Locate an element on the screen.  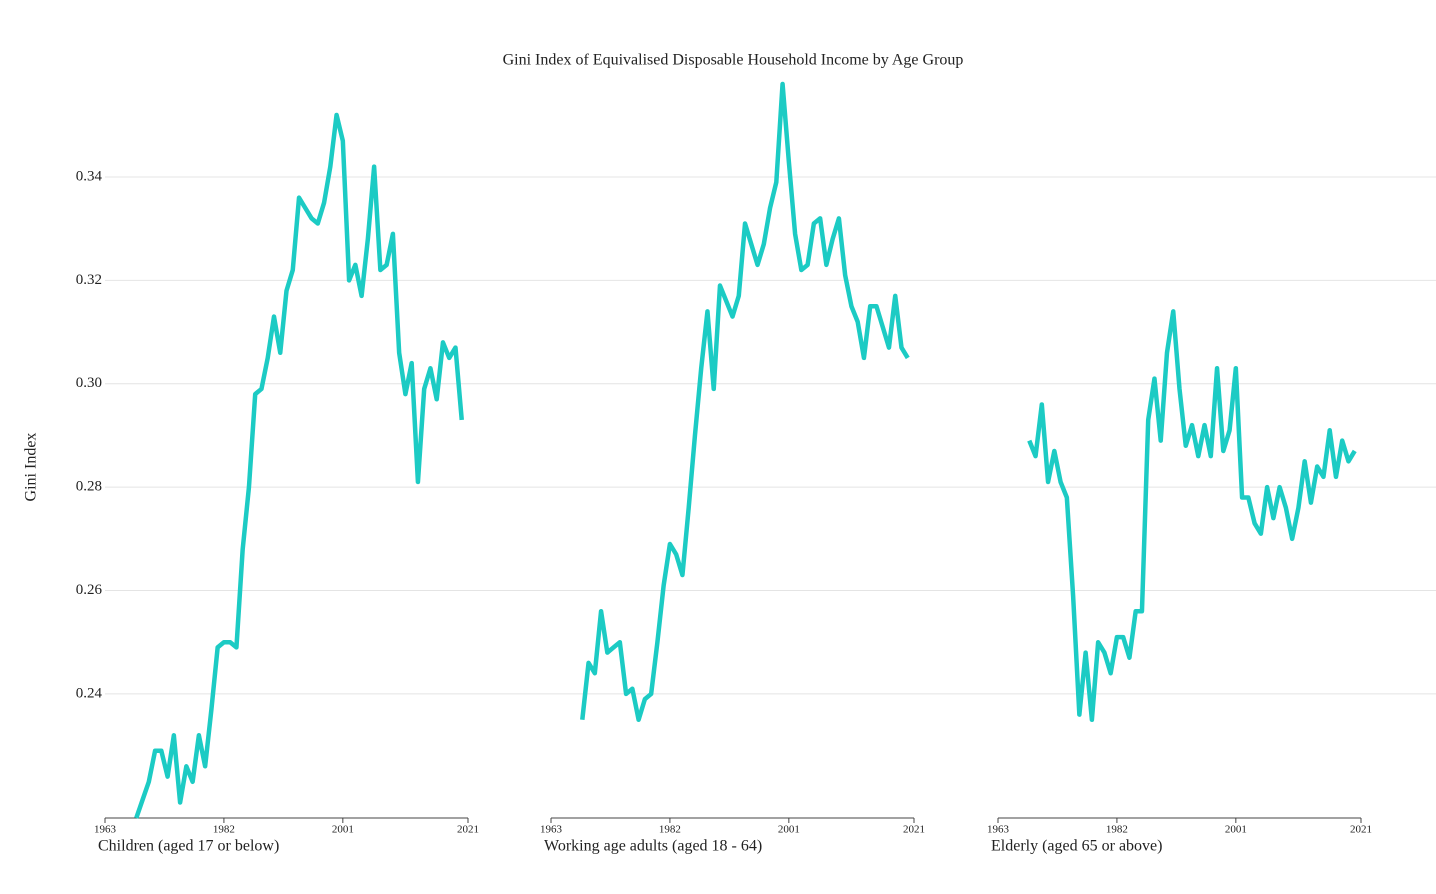
panel-label: Working age adults (aged 18 - 64) is located at coordinates (653, 846).